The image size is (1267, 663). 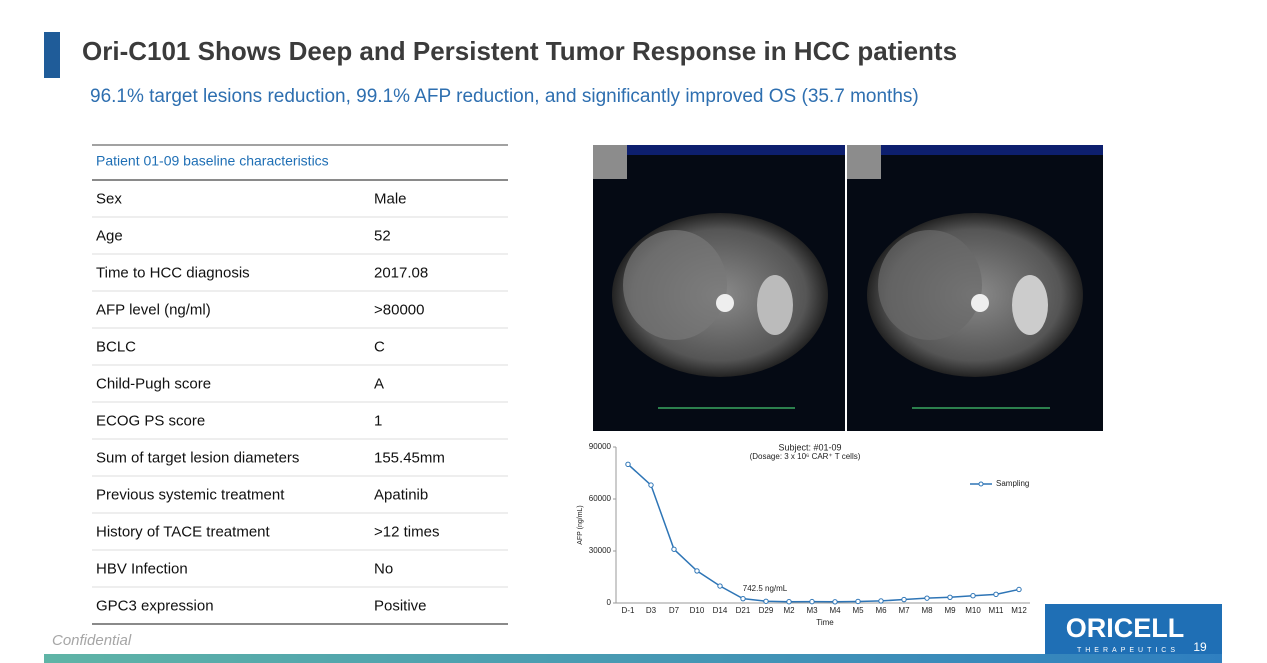 What do you see at coordinates (378, 420) in the screenshot?
I see `row-value: 1` at bounding box center [378, 420].